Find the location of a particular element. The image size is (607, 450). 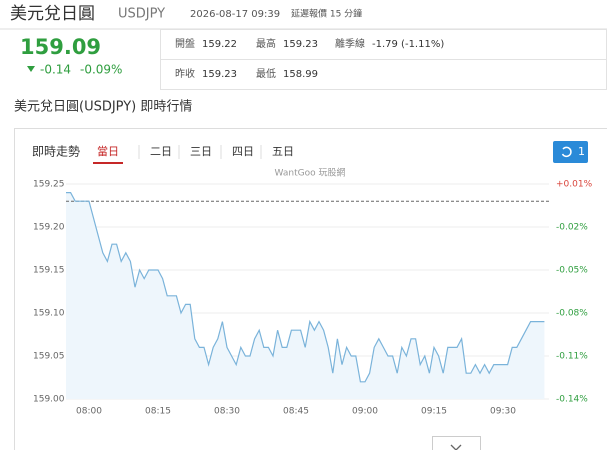

x-tick-label: 08:00 is located at coordinates (89, 412).